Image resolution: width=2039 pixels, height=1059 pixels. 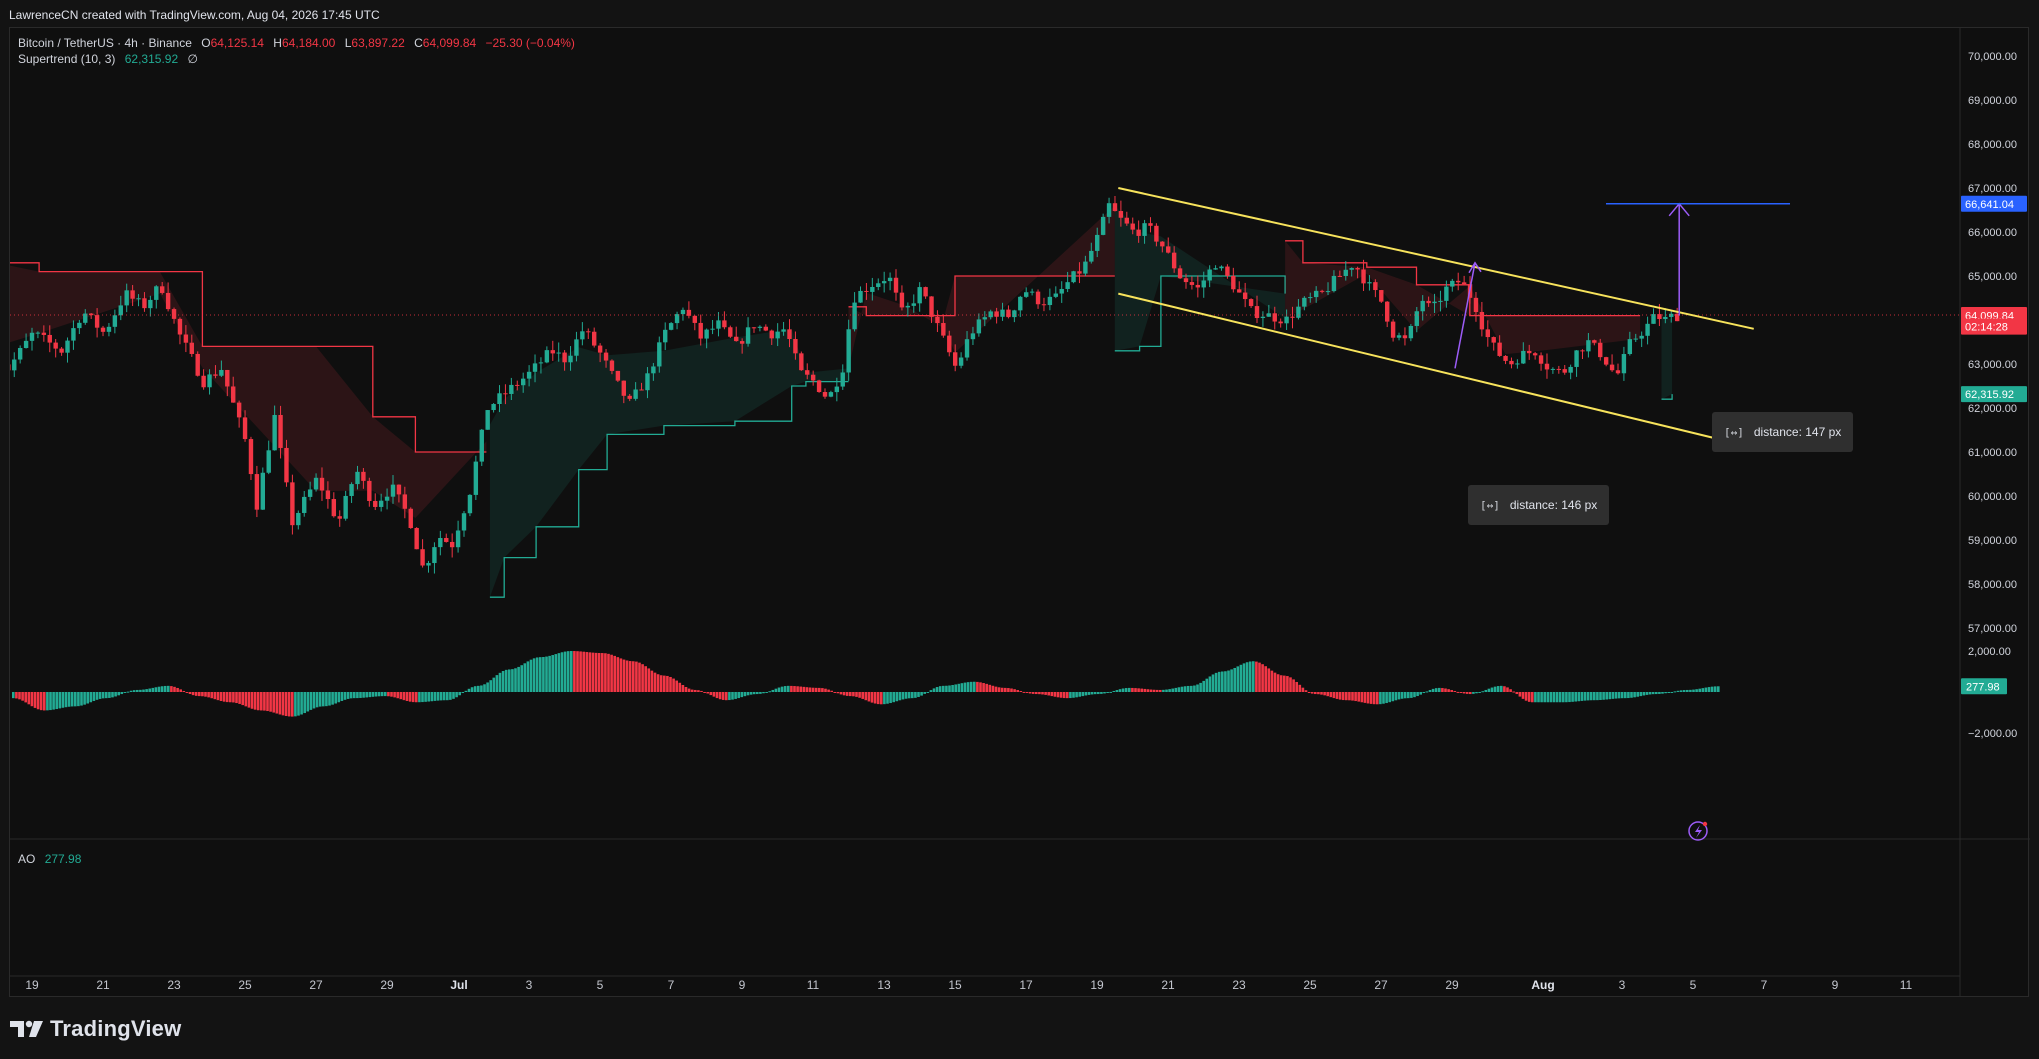 I want to click on time-axis-label: 23, so click(x=174, y=985).